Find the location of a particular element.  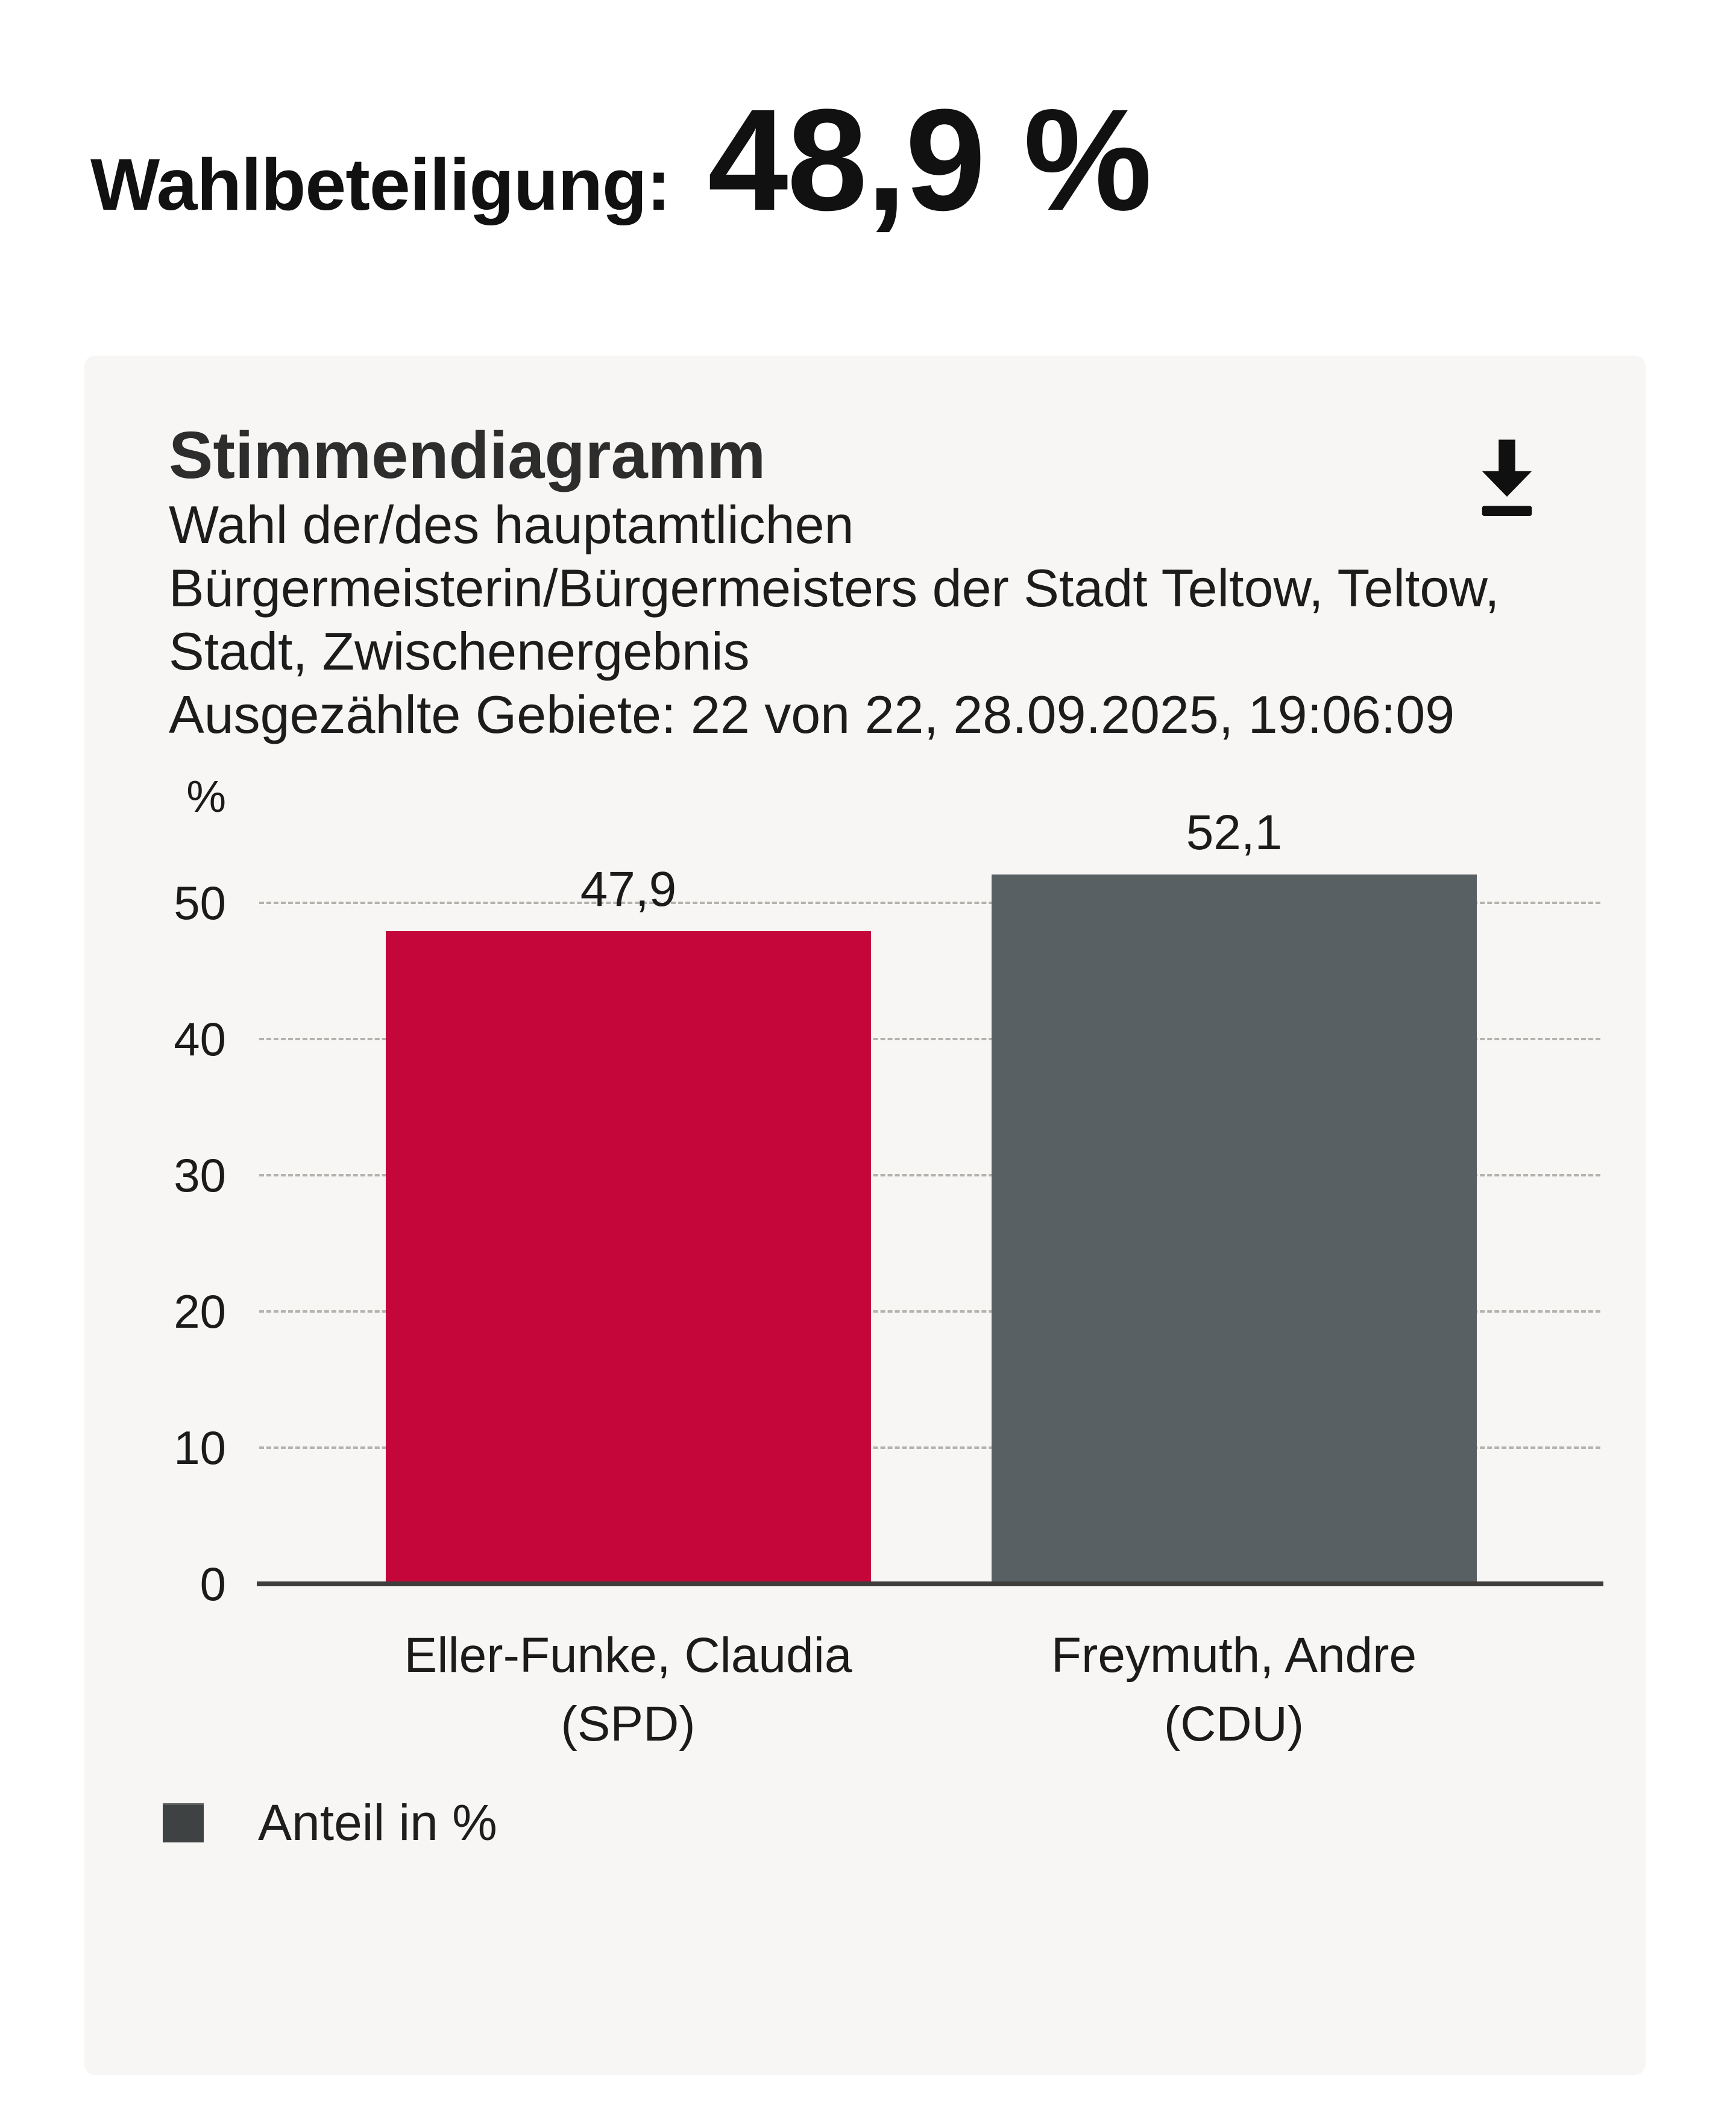

y-axis-unit: % is located at coordinates (206, 796).